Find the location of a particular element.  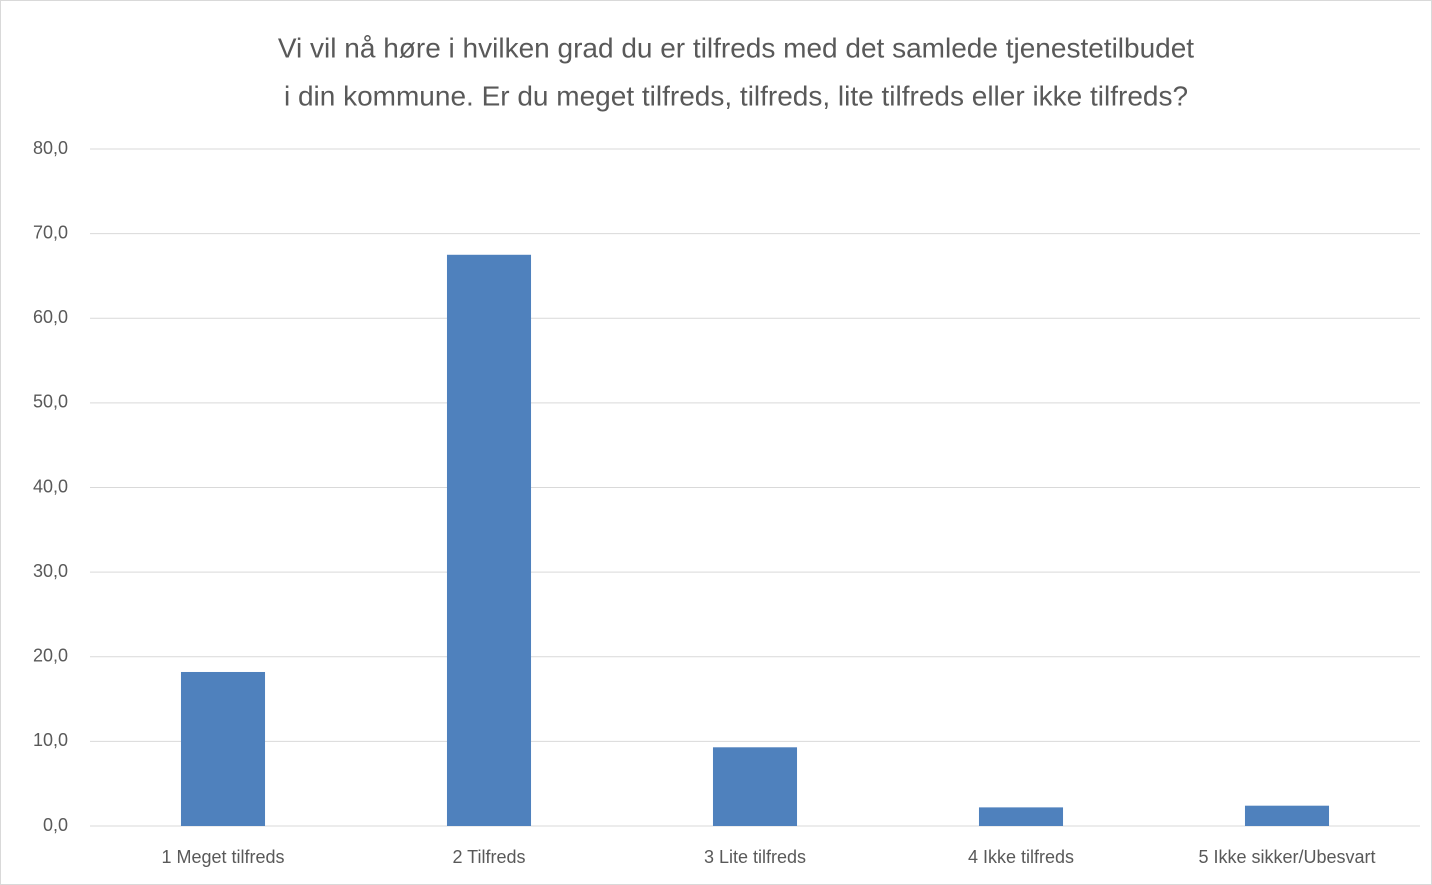

y-tick-label: 30,0 is located at coordinates (50, 571).